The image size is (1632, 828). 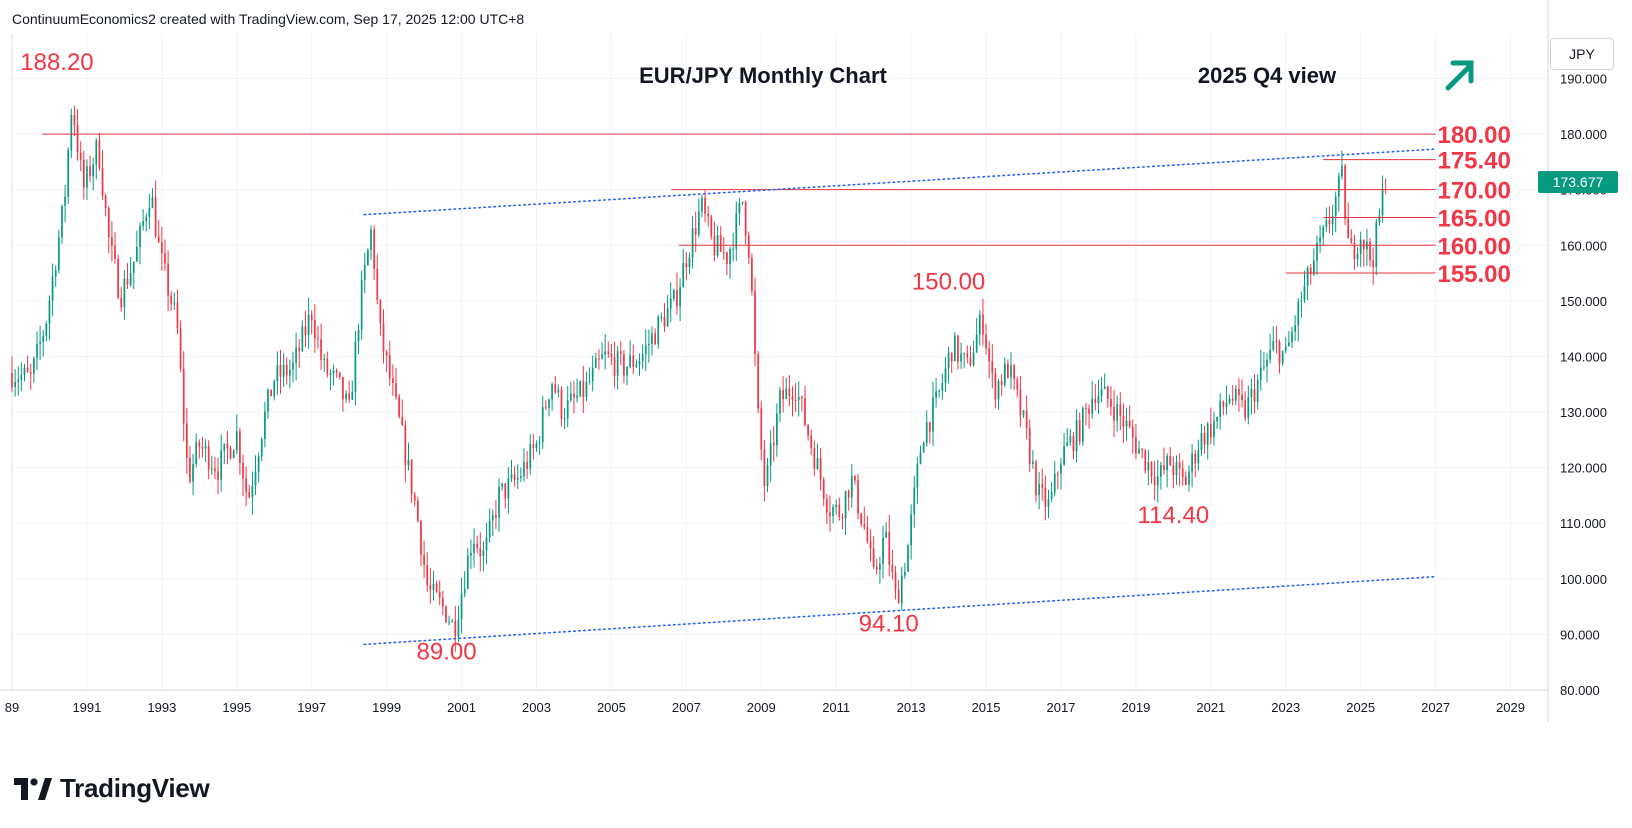 What do you see at coordinates (447, 651) in the screenshot?
I see `annotation-89.00: 89.00` at bounding box center [447, 651].